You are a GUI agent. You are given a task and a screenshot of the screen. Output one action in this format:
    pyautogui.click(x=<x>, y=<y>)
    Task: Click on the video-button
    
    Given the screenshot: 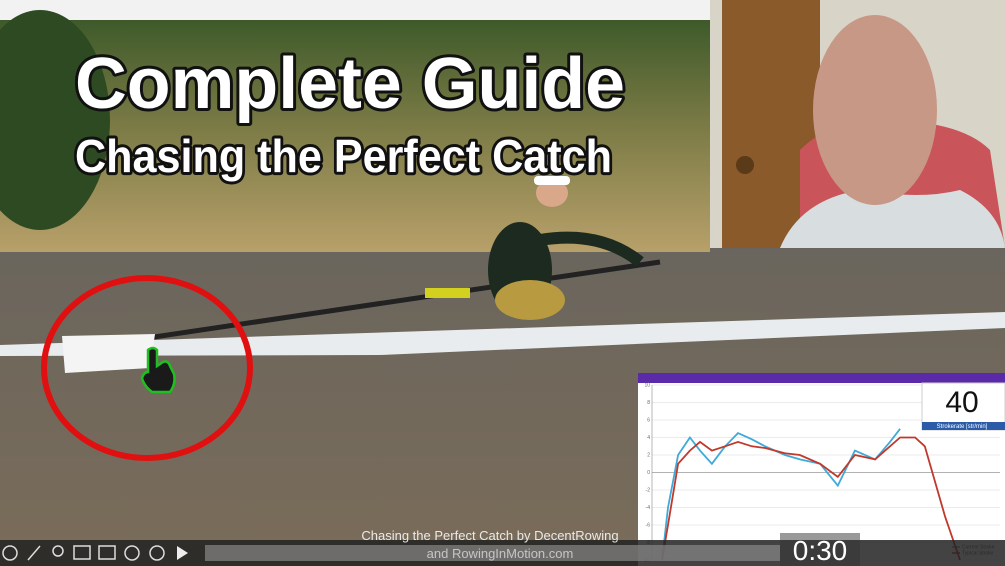 What is the action you would take?
    pyautogui.click(x=107, y=552)
    